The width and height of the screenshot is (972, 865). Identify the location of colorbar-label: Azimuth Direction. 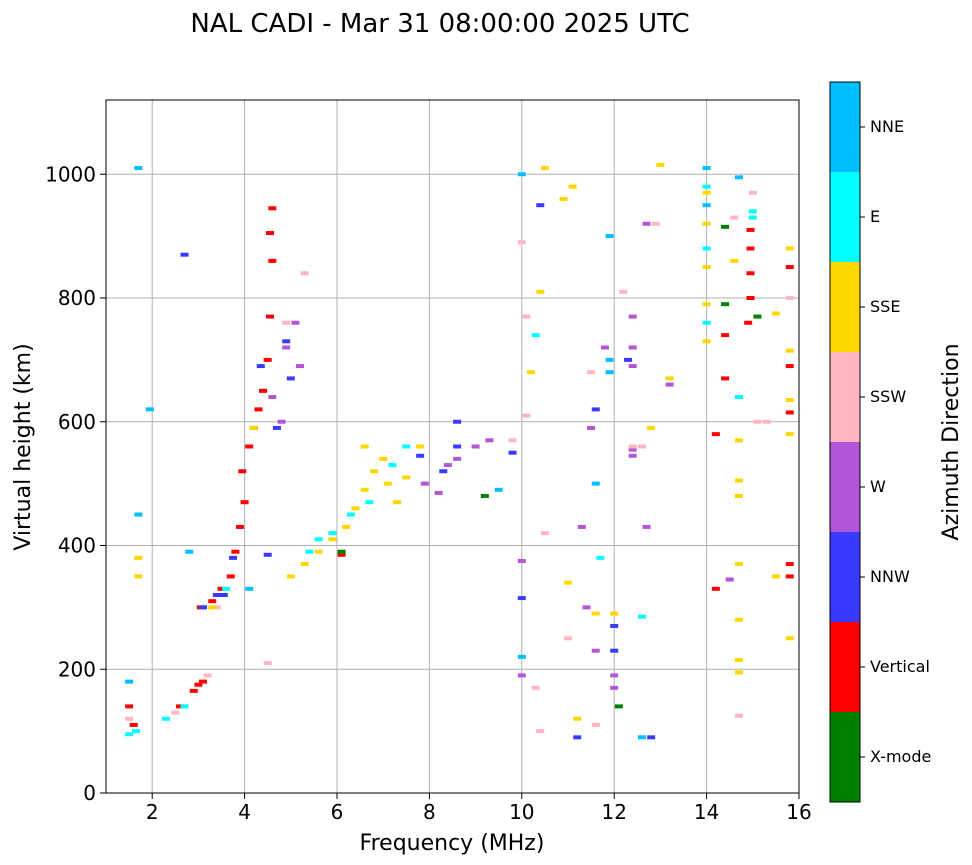
(951, 441).